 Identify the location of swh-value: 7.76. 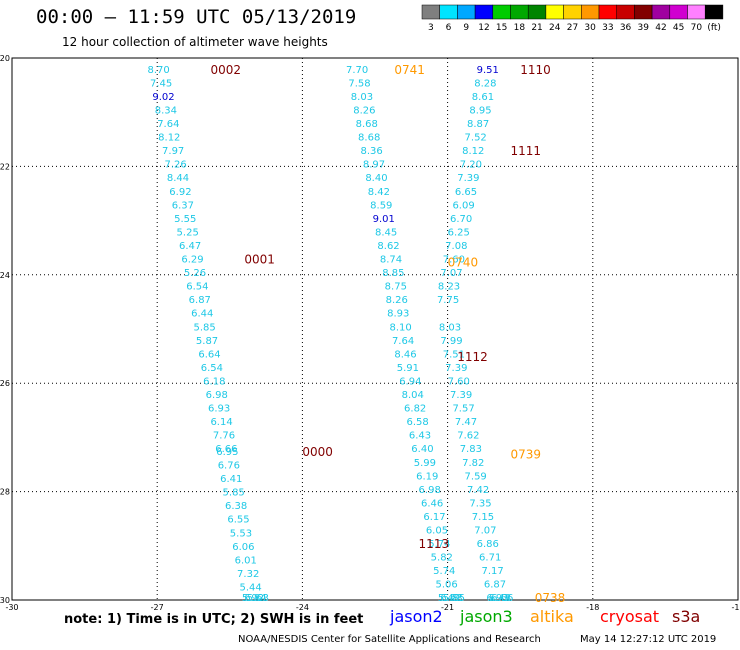
(224, 436).